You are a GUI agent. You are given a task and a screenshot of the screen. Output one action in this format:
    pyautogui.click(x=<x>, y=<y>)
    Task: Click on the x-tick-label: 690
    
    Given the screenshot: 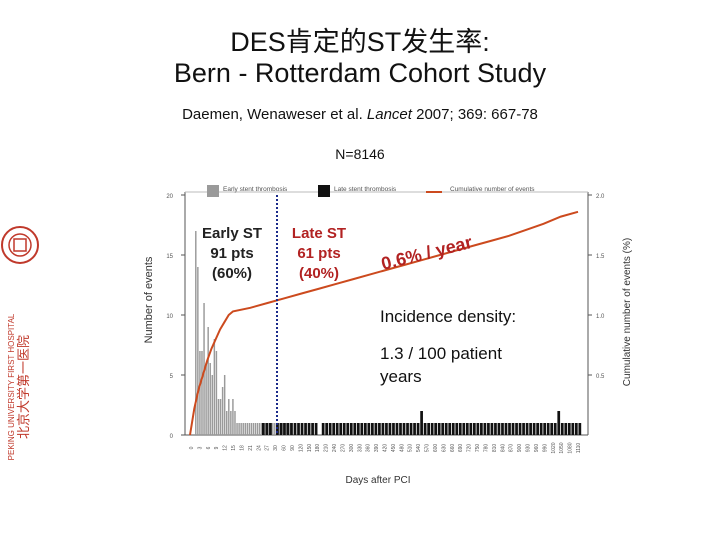 What is the action you would take?
    pyautogui.click(x=461, y=448)
    